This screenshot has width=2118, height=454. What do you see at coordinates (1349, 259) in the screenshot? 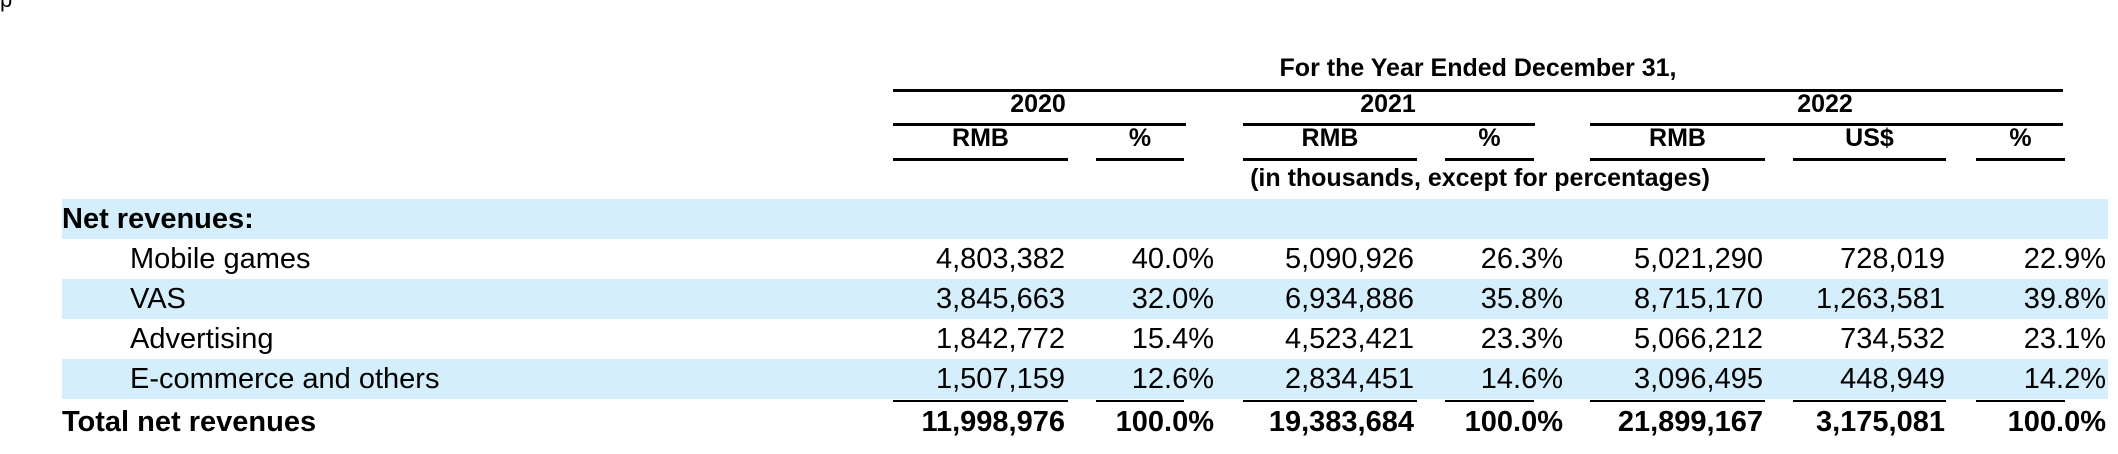
I see `cell: 5,090,926` at bounding box center [1349, 259].